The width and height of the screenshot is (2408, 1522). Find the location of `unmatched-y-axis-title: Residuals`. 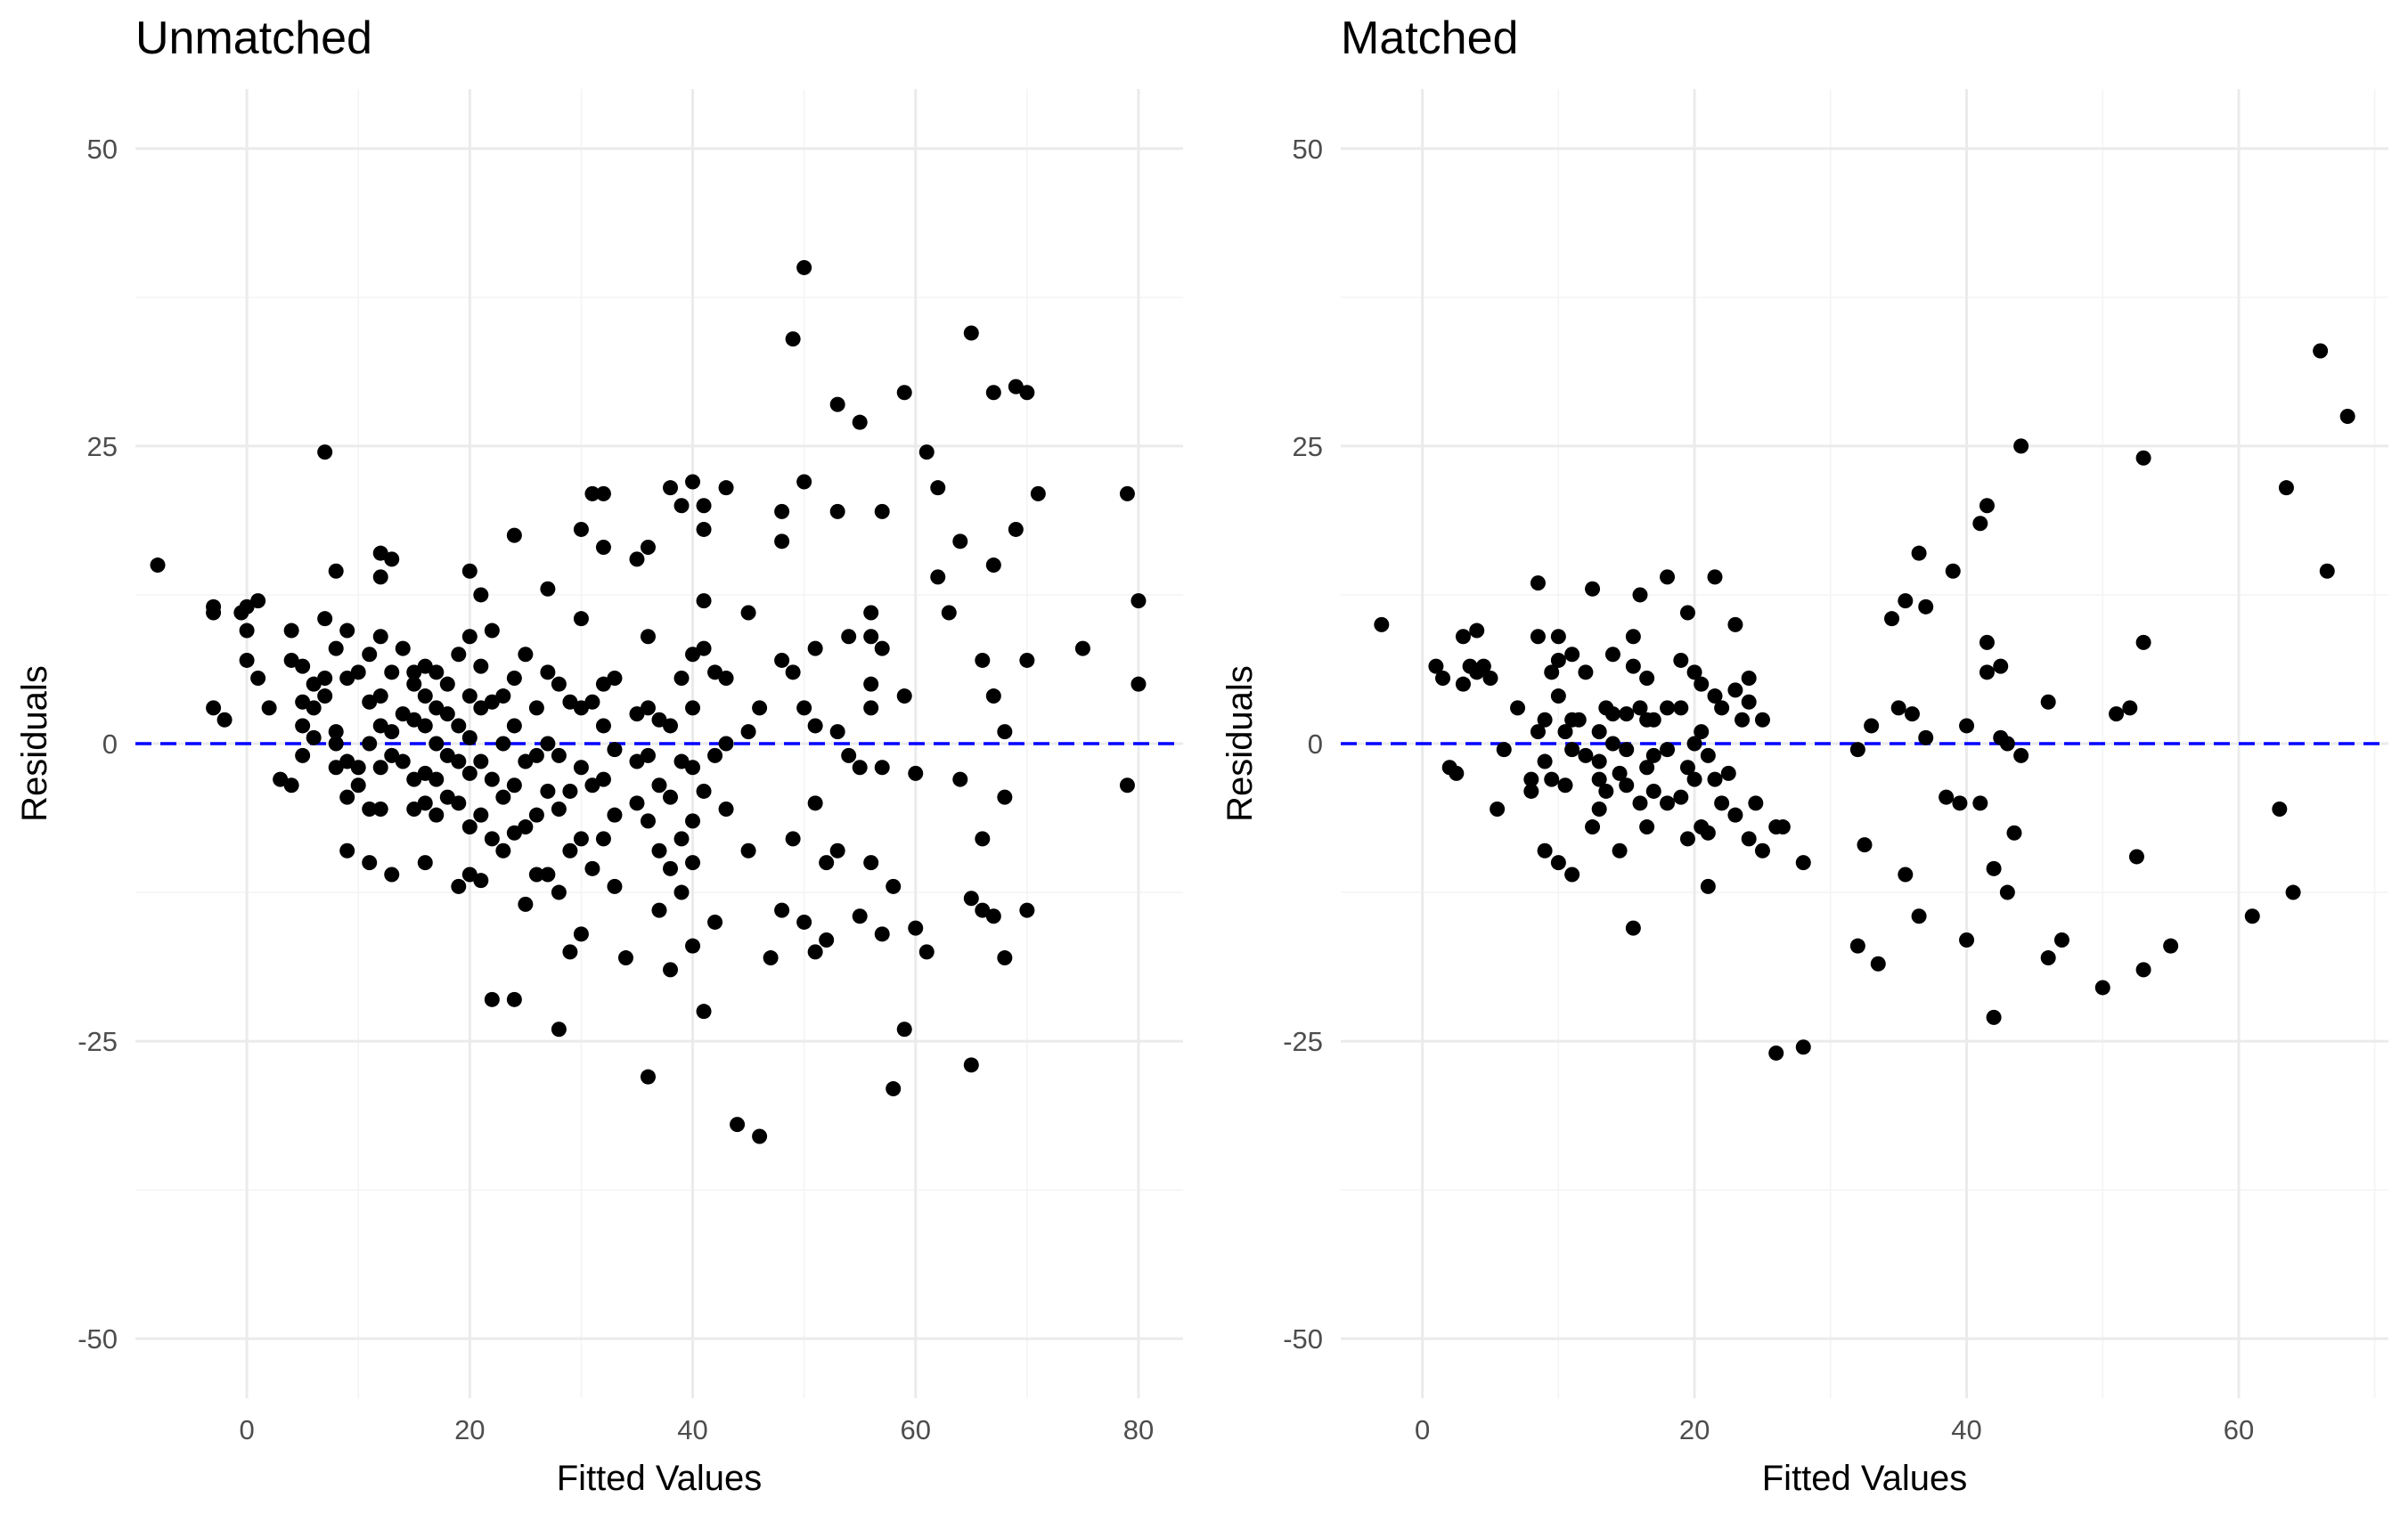

unmatched-y-axis-title: Residuals is located at coordinates (34, 743).